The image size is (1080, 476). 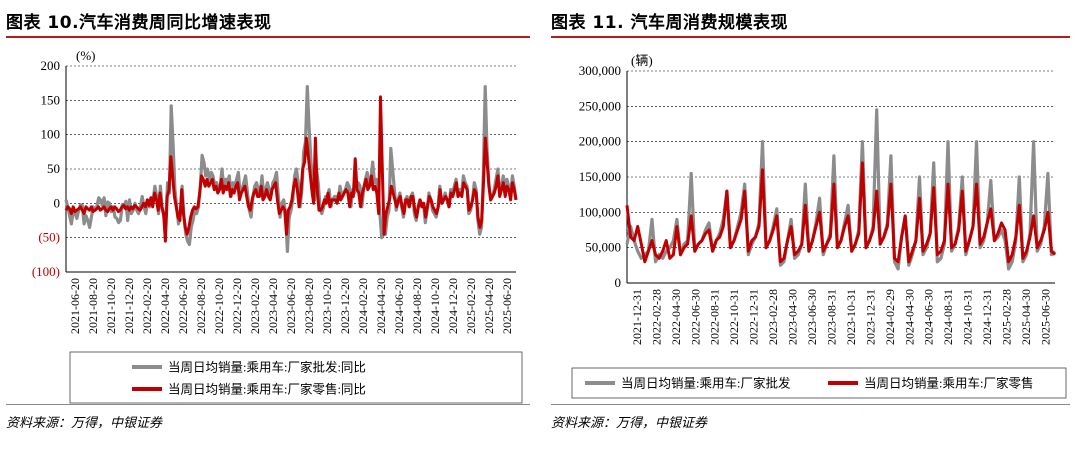 I want to click on series-line-wholesale, so click(x=841, y=189).